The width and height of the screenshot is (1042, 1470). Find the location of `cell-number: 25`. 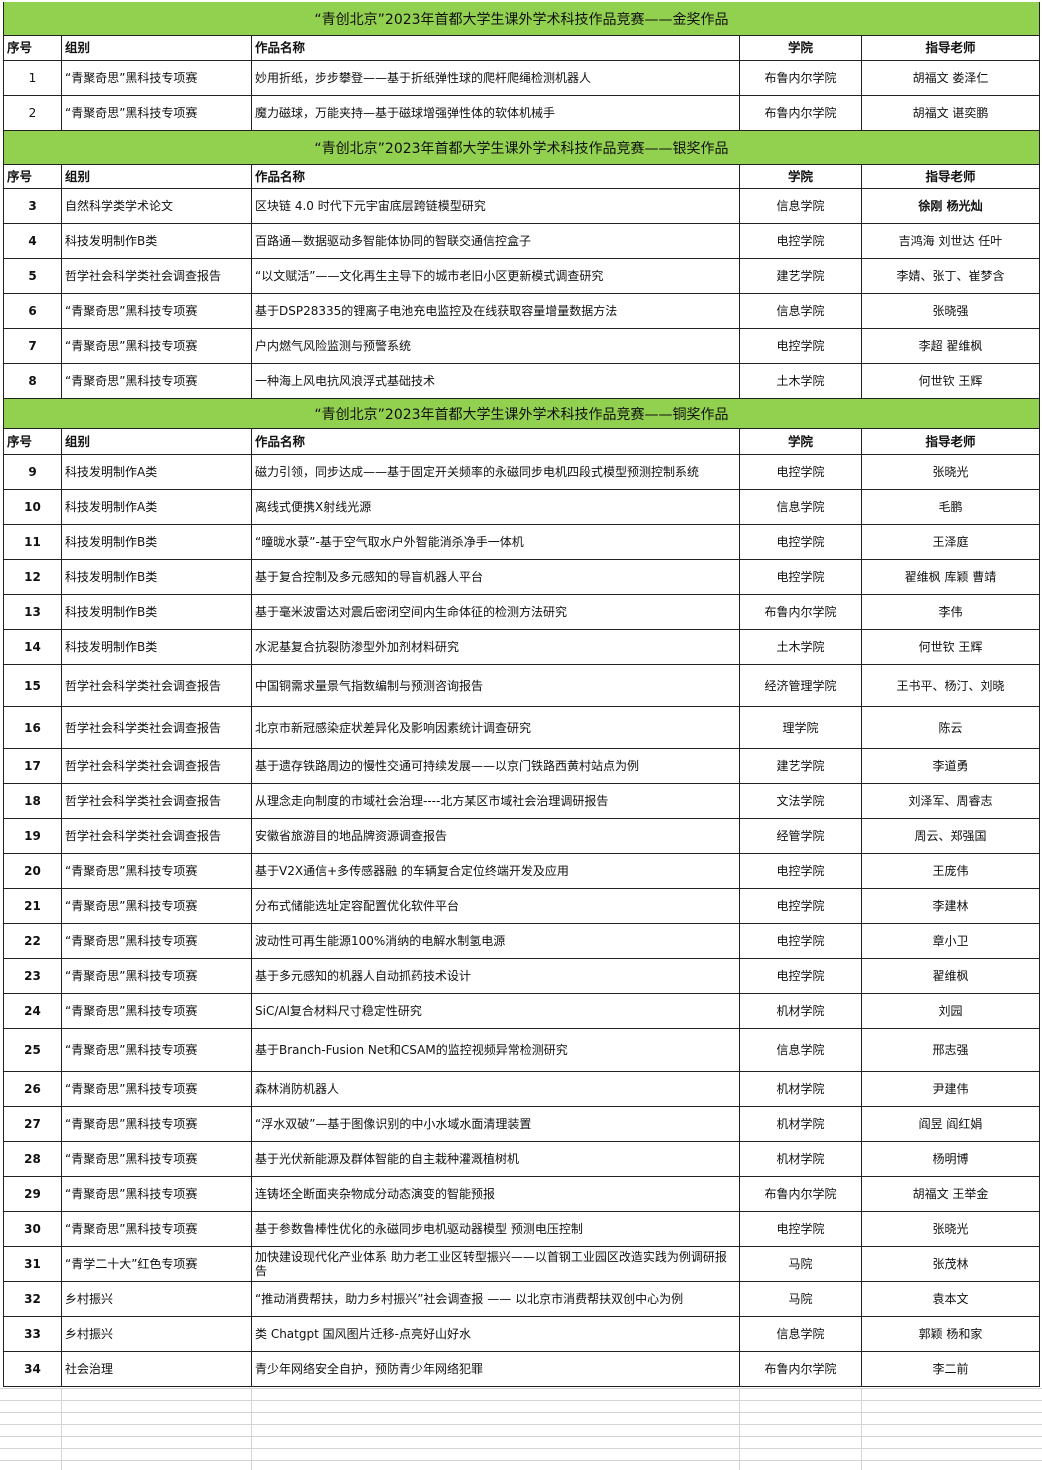

cell-number: 25 is located at coordinates (32, 1050).